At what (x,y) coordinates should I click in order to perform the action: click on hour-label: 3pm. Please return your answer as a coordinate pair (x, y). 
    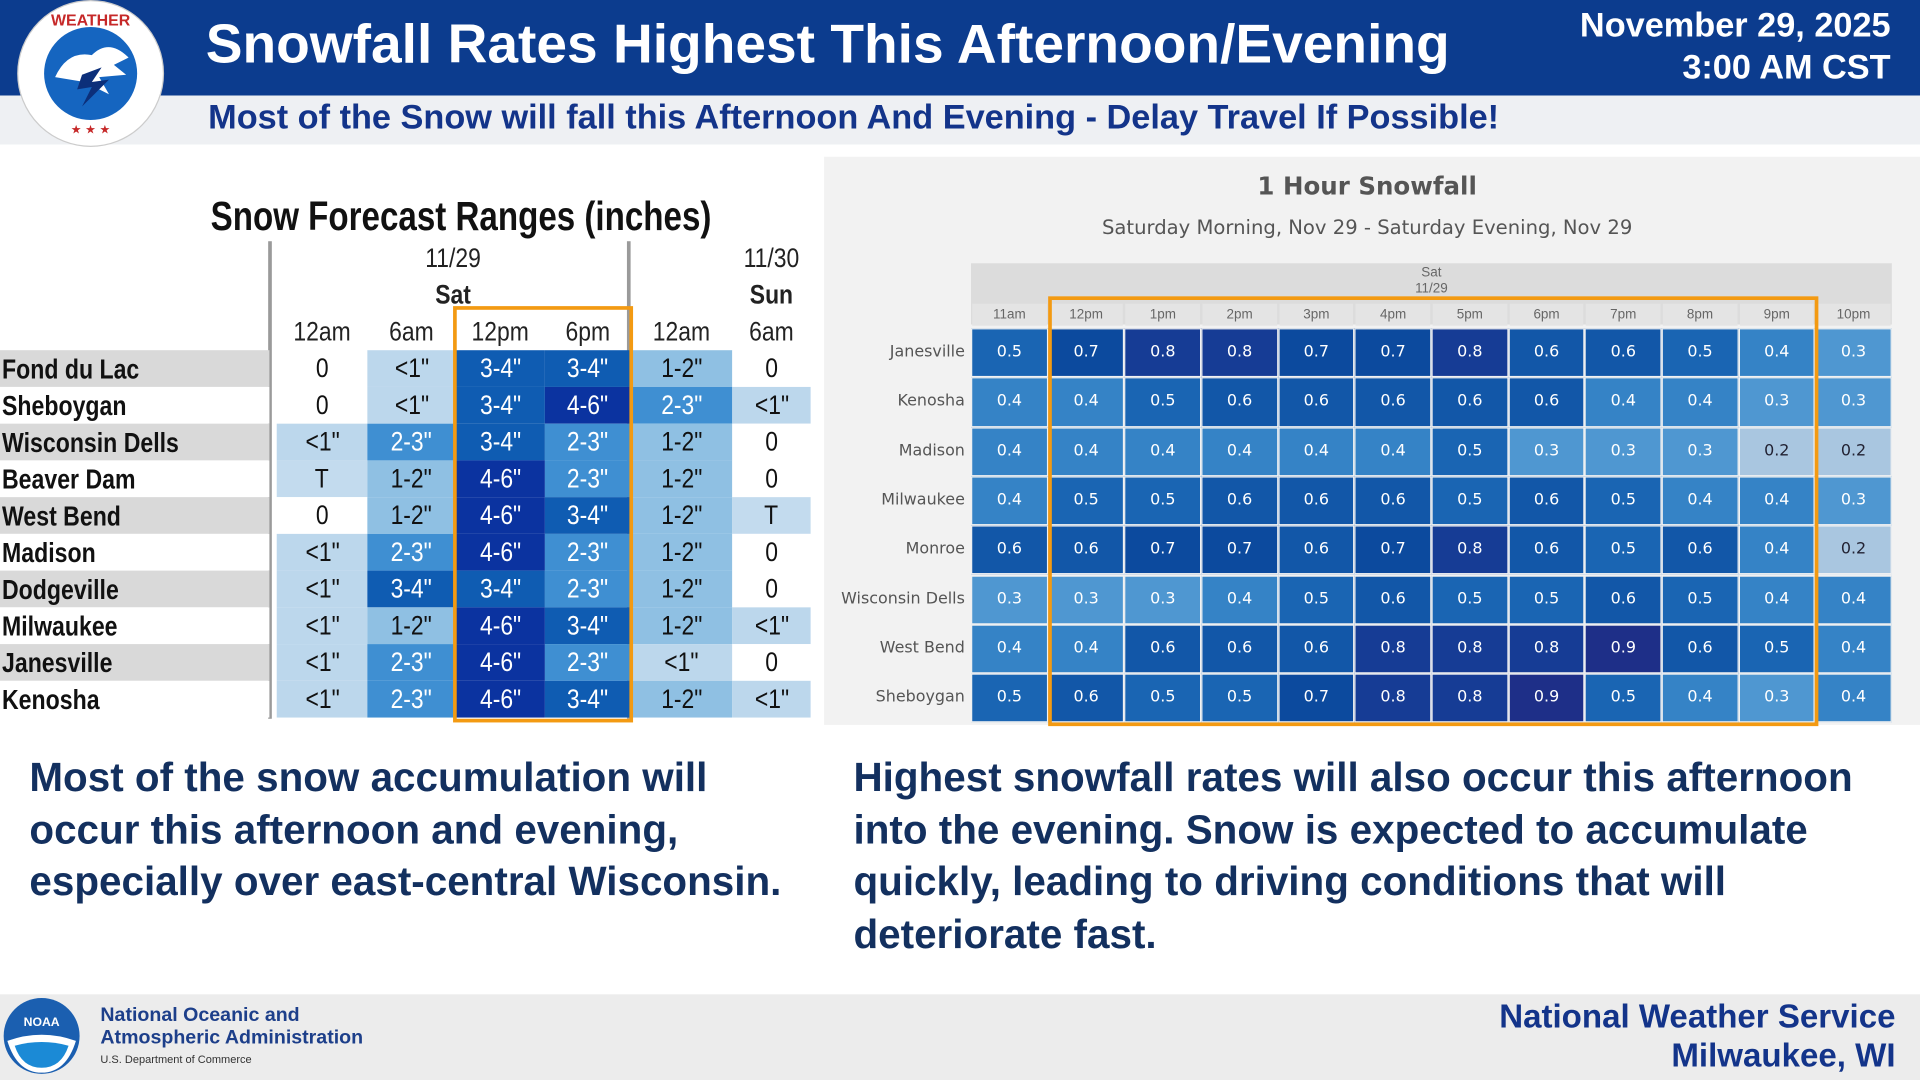
    Looking at the image, I should click on (1316, 314).